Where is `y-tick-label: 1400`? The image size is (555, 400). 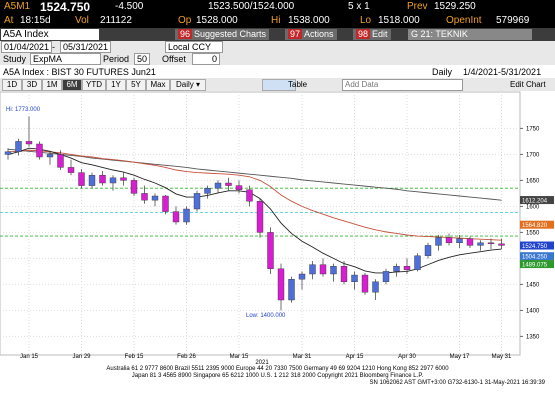
y-tick-label: 1400 is located at coordinates (533, 311).